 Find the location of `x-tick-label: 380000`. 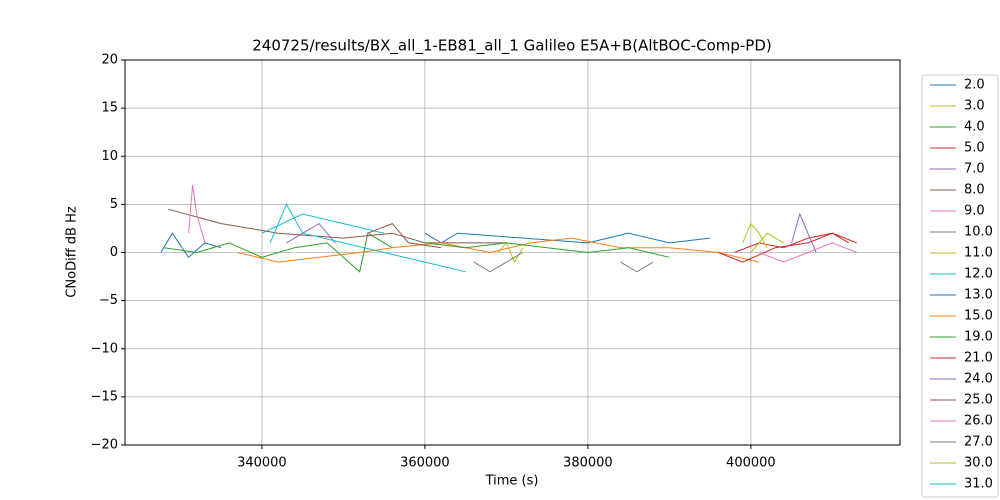

x-tick-label: 380000 is located at coordinates (588, 463).